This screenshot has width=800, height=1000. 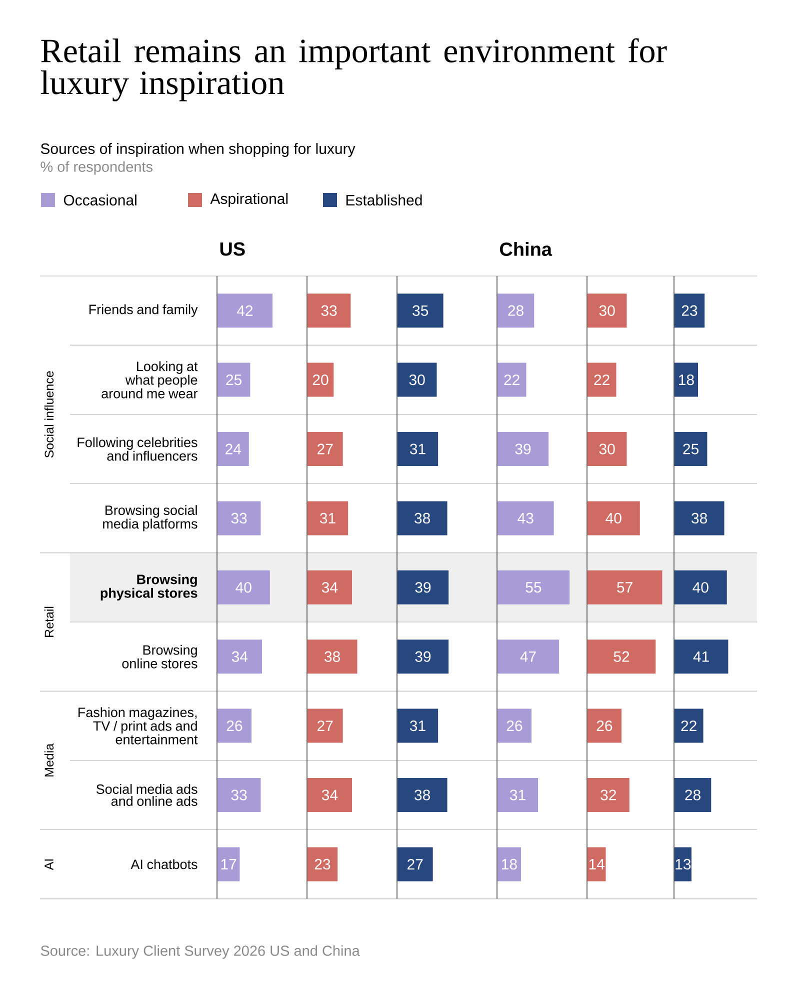 What do you see at coordinates (150, 518) in the screenshot?
I see `y-tick-label: Browsing social media platforms` at bounding box center [150, 518].